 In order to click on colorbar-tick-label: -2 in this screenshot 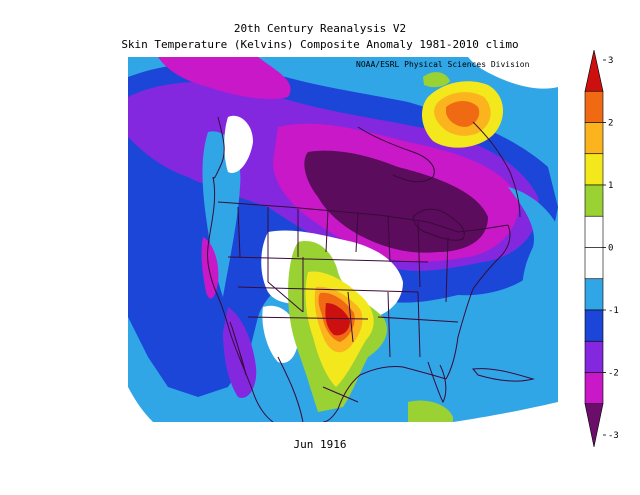, I will do `click(613, 374)`.